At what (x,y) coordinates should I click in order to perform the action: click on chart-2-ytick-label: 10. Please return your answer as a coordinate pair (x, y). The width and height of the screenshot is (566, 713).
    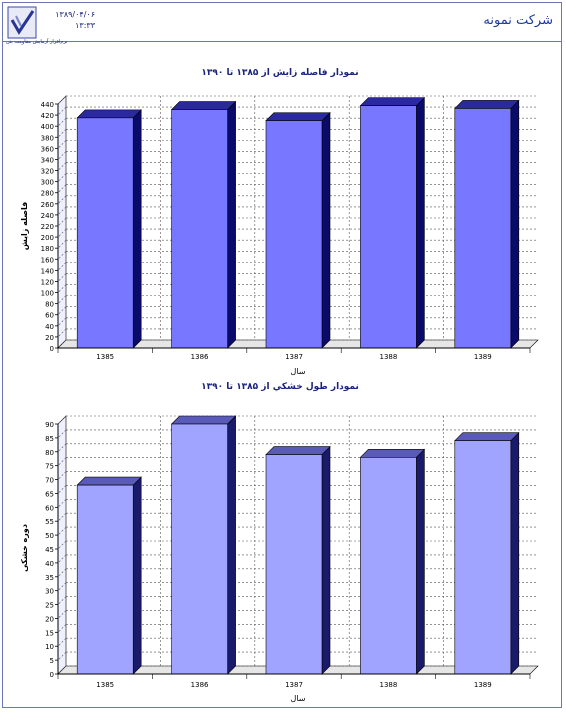
    Looking at the image, I should click on (49, 647).